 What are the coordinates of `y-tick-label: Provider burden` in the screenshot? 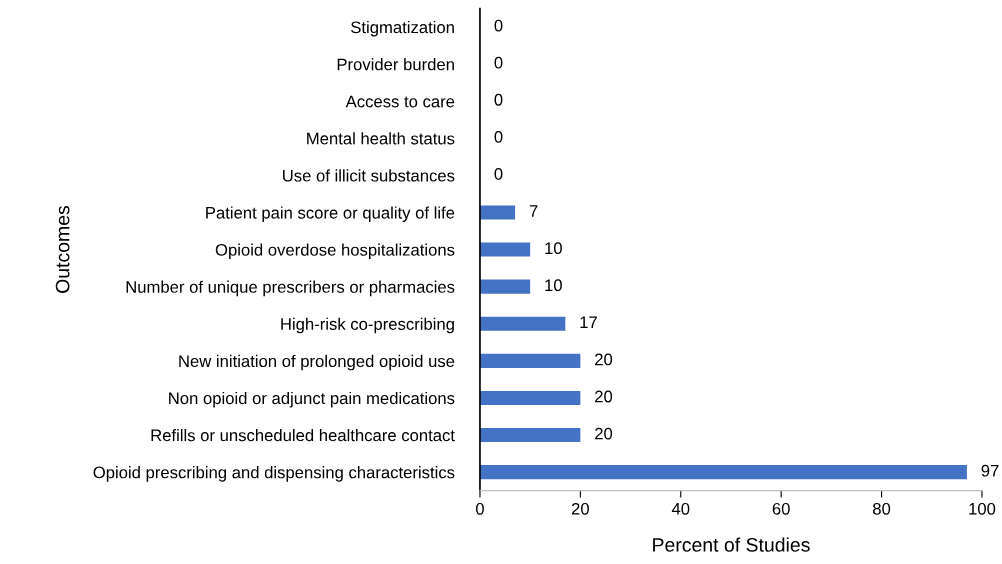 It's located at (395, 64).